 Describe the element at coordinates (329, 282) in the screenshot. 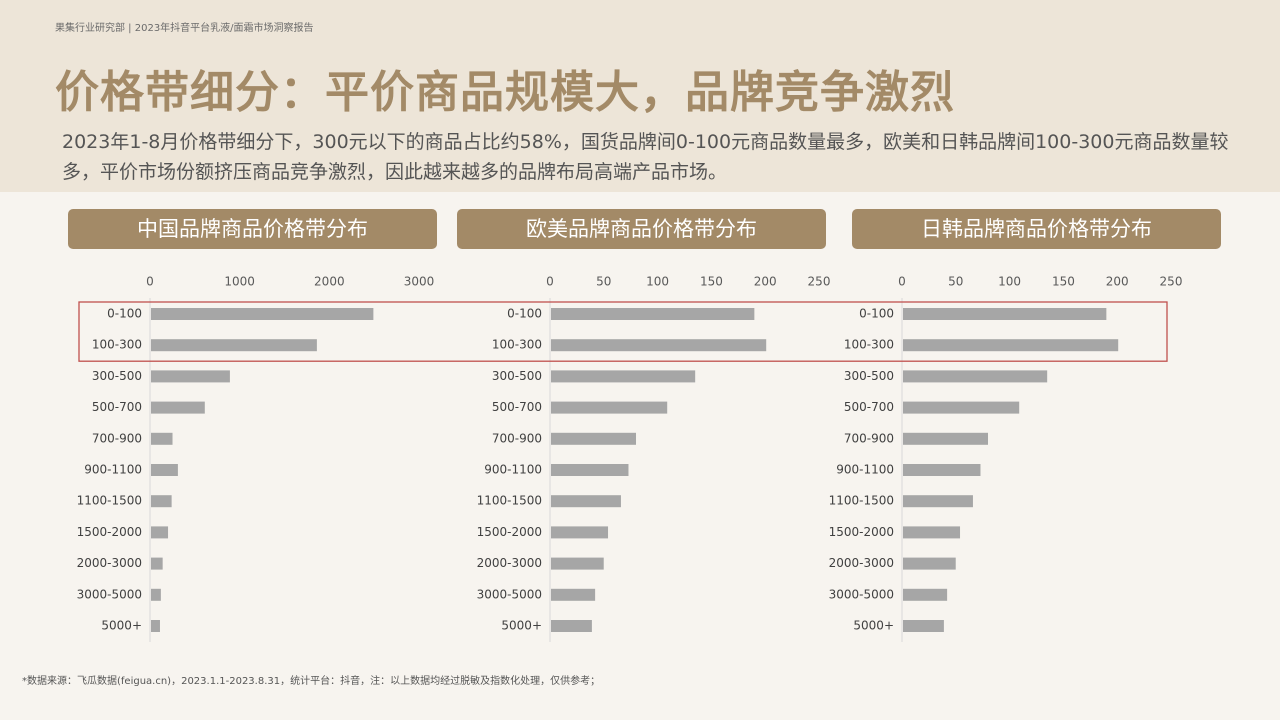

I see `x-tick-label: 2000` at that location.